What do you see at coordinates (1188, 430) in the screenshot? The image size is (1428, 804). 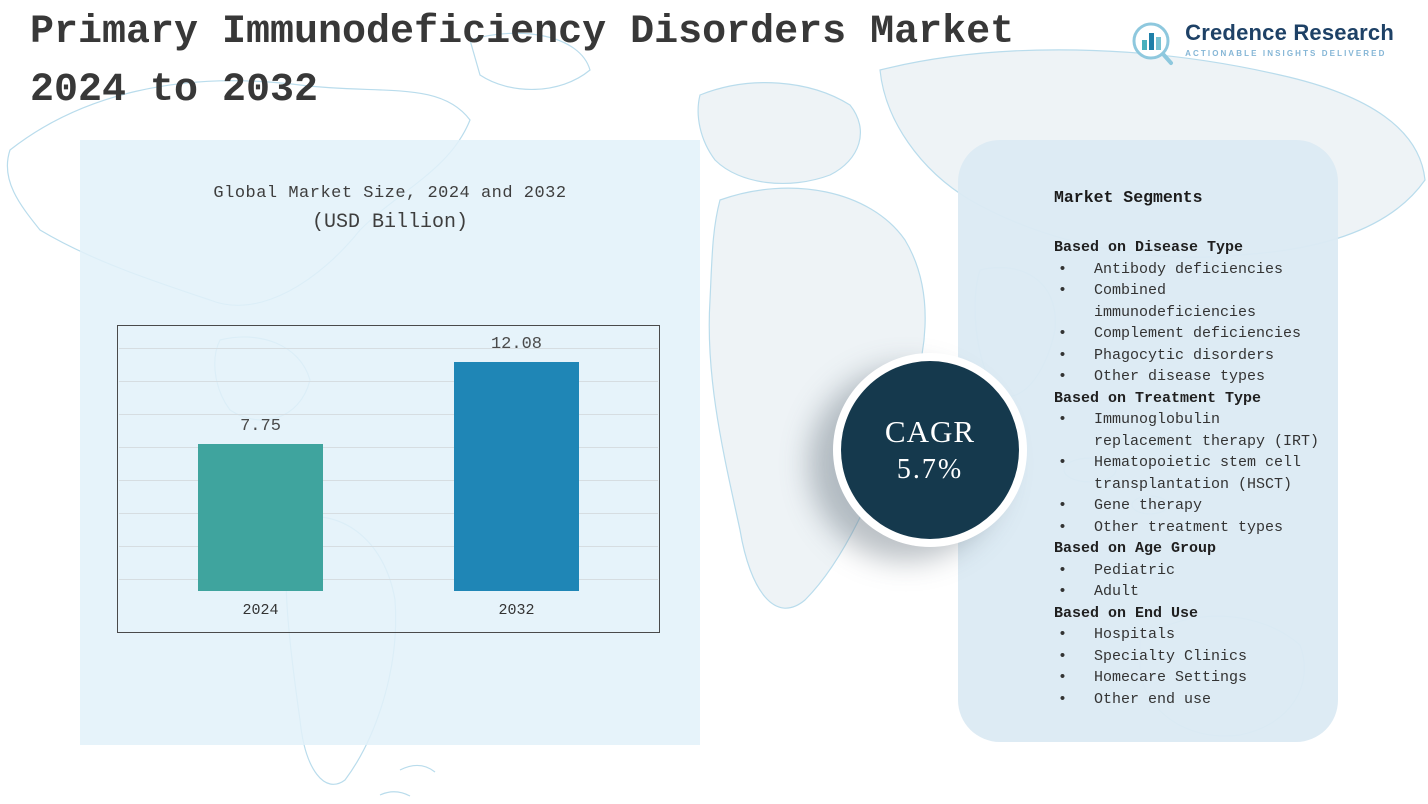 I see `segment-item: Immunoglobulin replacement therapy (IRT)` at bounding box center [1188, 430].